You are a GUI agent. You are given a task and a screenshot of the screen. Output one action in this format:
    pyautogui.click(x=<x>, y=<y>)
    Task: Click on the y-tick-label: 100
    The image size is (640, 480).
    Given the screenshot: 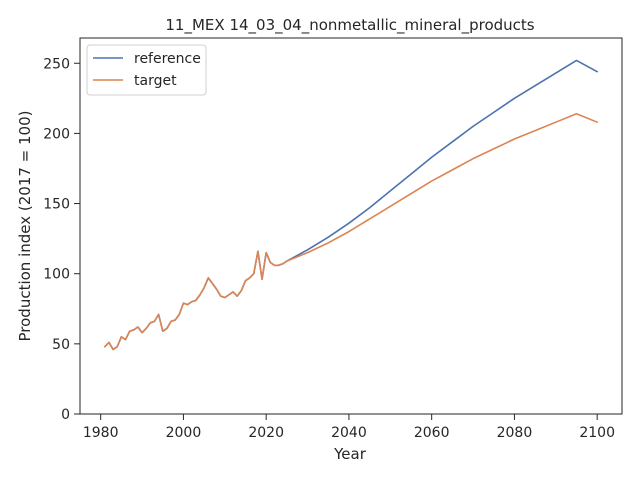 What is the action you would take?
    pyautogui.click(x=56, y=275)
    